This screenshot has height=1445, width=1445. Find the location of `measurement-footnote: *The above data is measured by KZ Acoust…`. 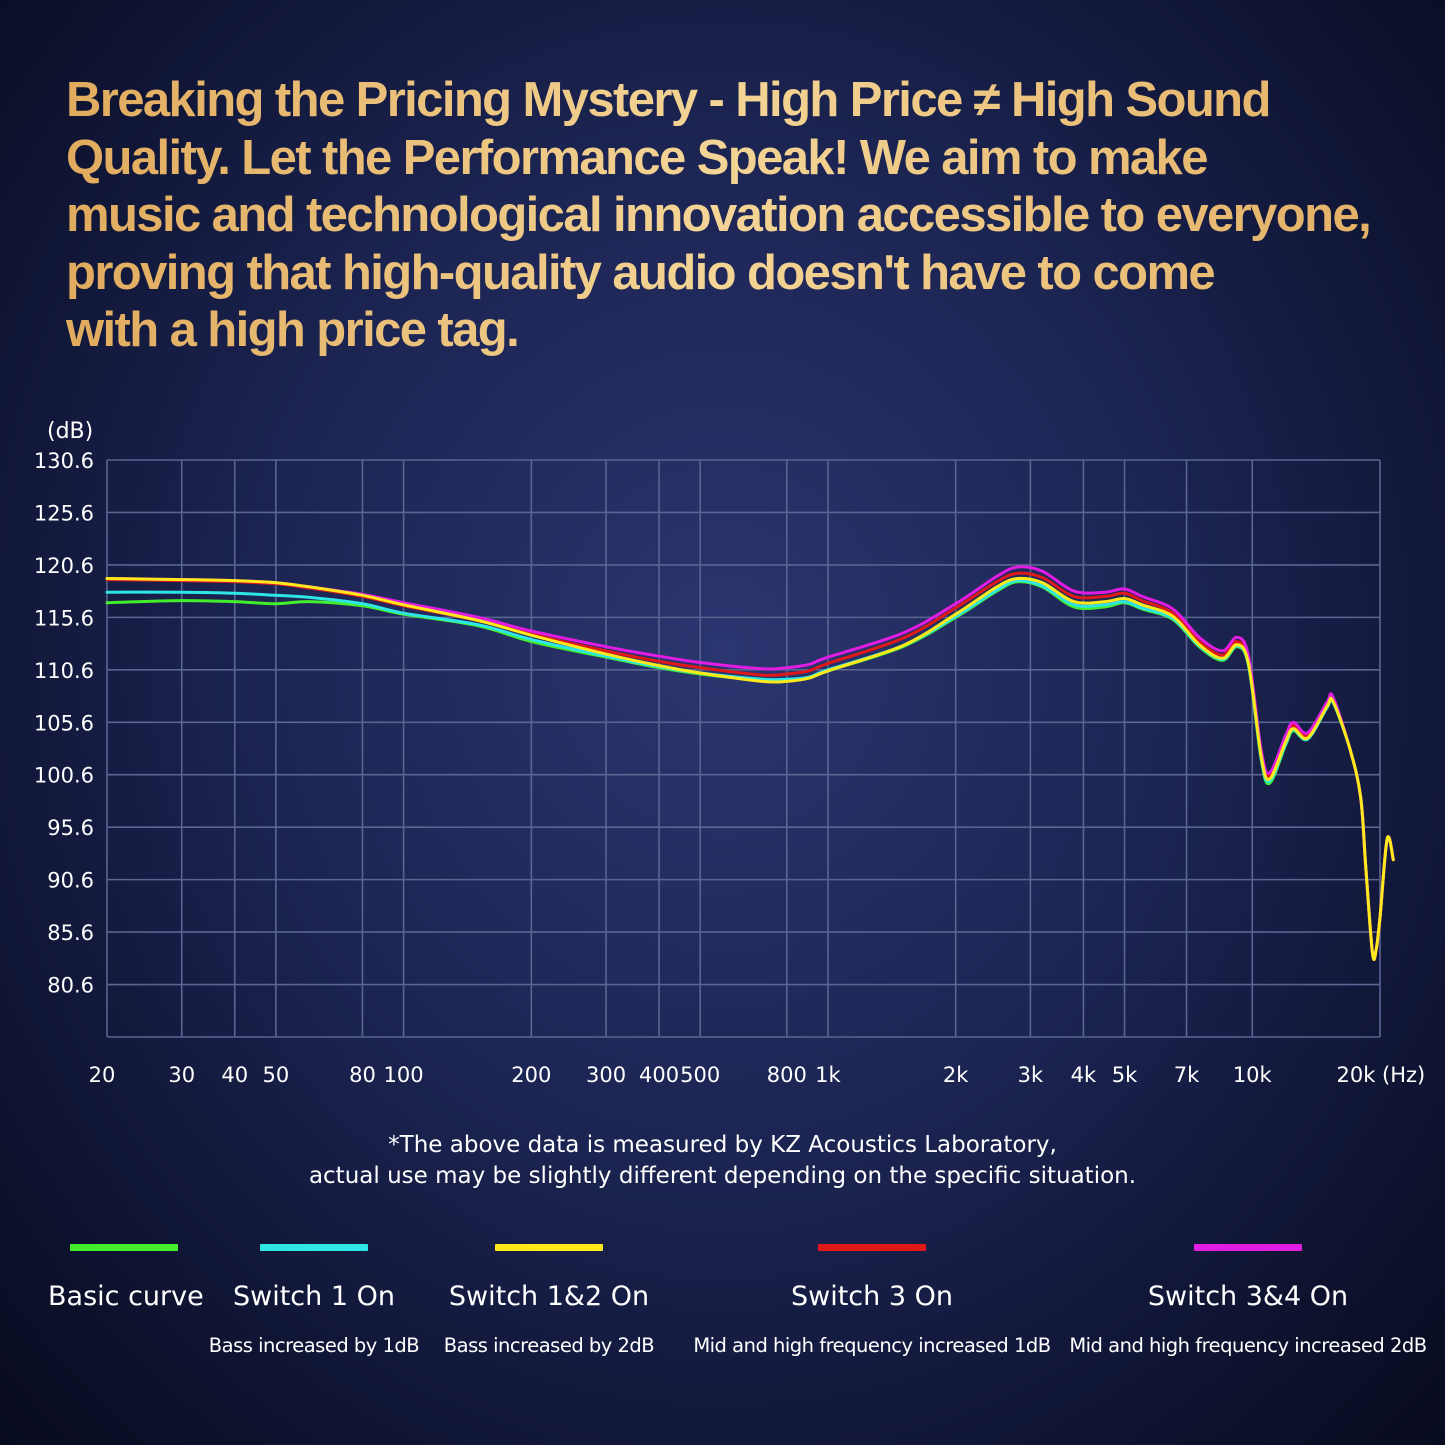

measurement-footnote: *The above data is measured by KZ Acoust… is located at coordinates (722, 1161).